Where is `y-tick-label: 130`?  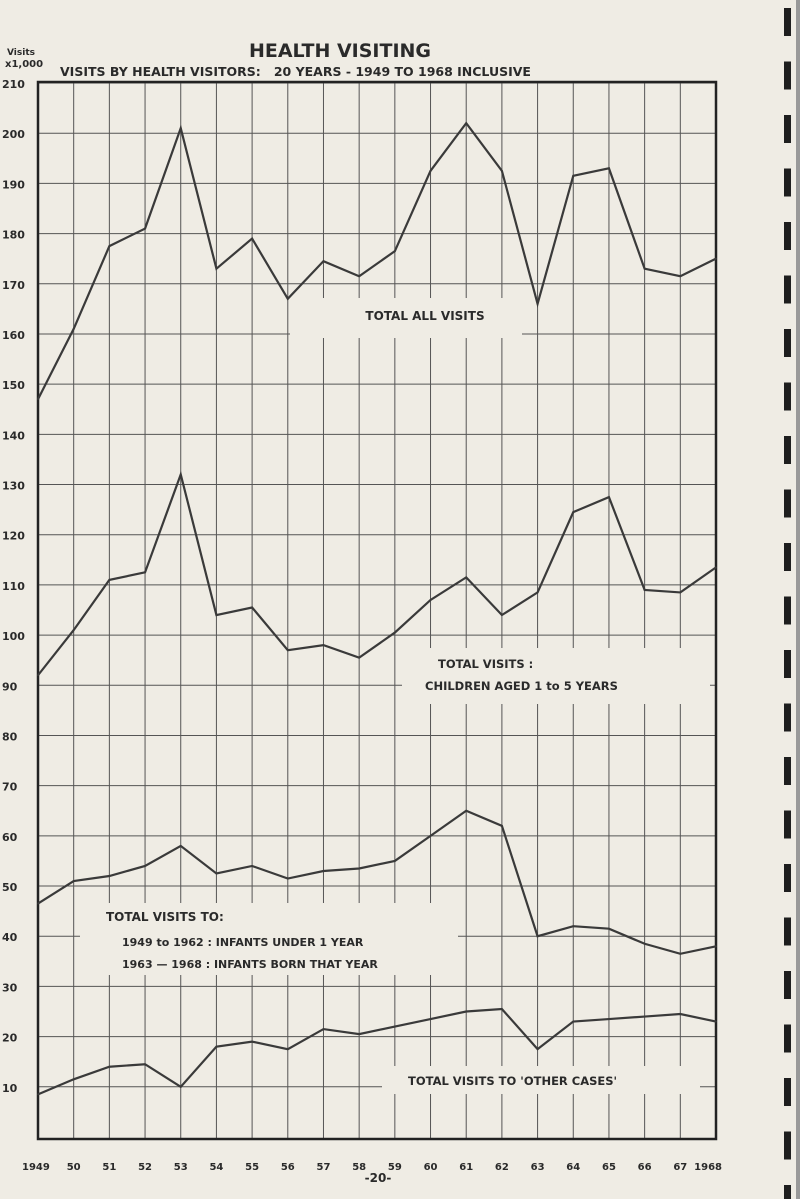
y-tick-label: 130 is located at coordinates (13, 486).